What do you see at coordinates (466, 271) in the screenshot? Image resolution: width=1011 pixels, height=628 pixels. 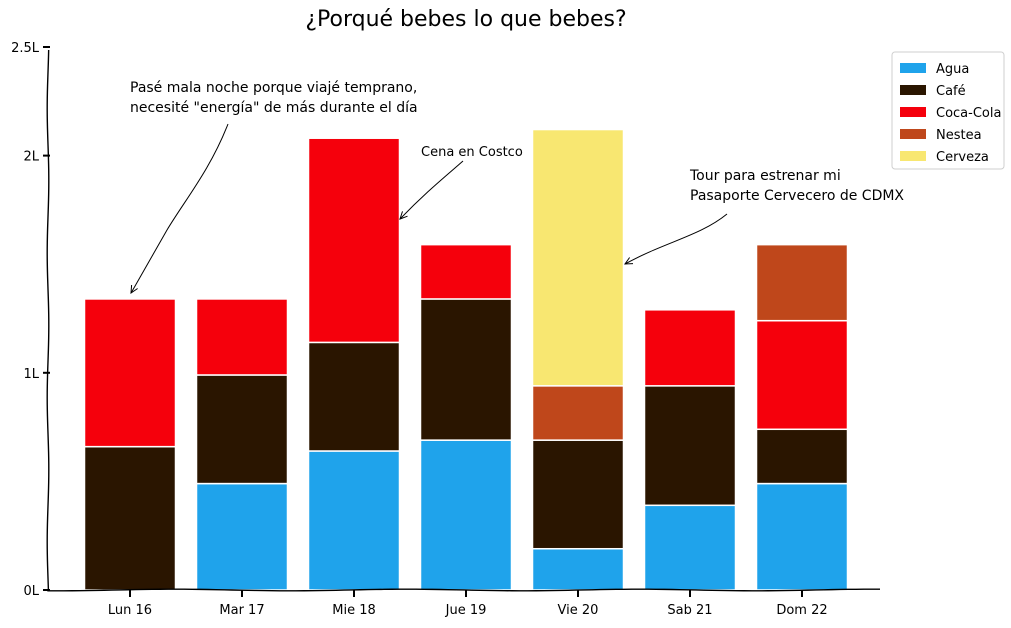 I see `bar-segment-jue-19-coca-cola` at bounding box center [466, 271].